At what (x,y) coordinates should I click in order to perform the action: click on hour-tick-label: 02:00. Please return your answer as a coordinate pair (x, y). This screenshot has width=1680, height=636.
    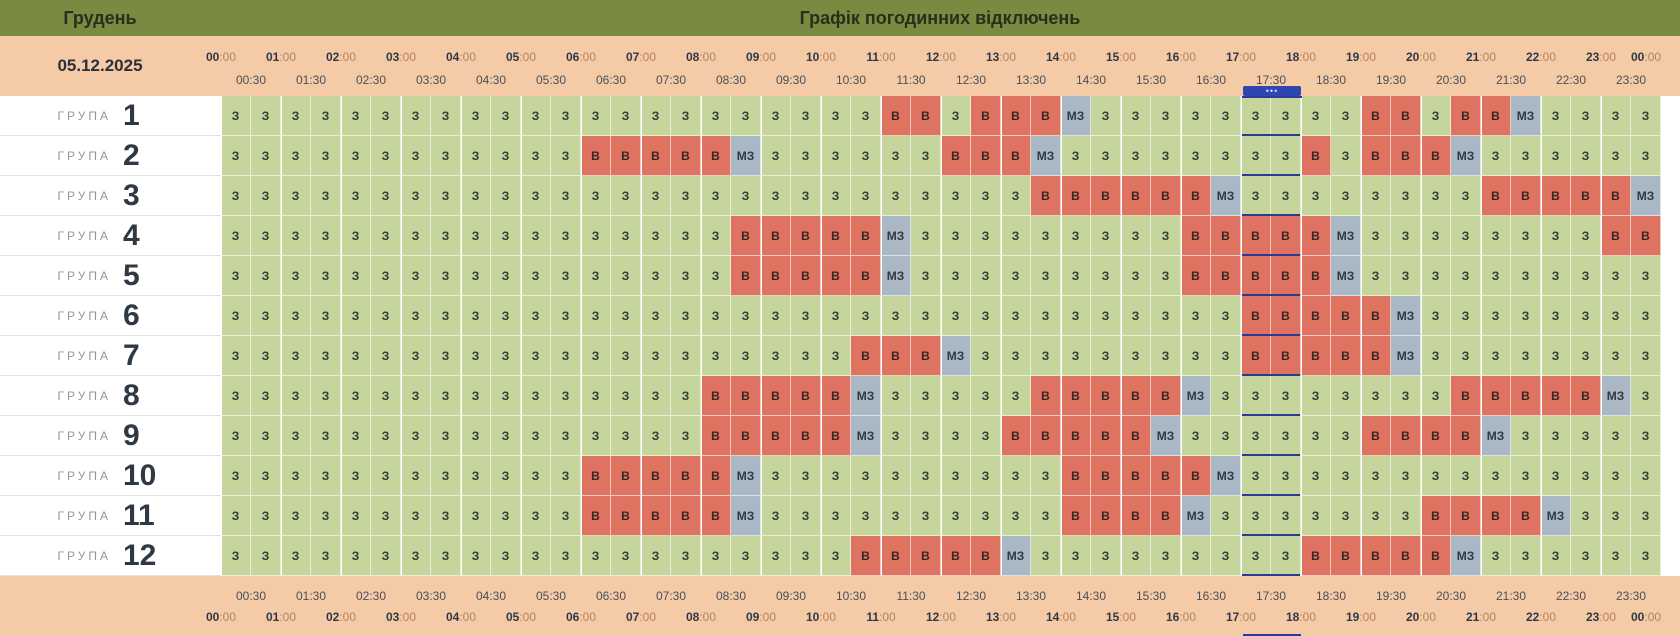
    Looking at the image, I should click on (341, 617).